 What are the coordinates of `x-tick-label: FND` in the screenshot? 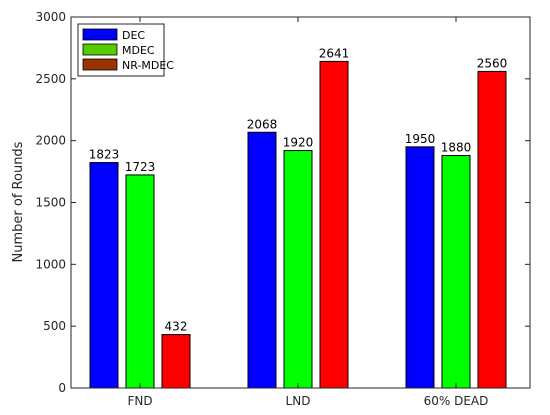 It's located at (139, 401).